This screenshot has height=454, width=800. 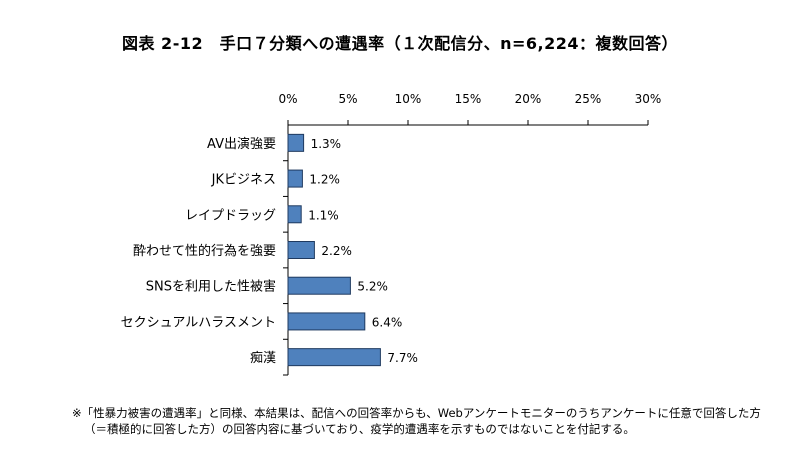 I want to click on category-label: JKビジネス, so click(x=243, y=180).